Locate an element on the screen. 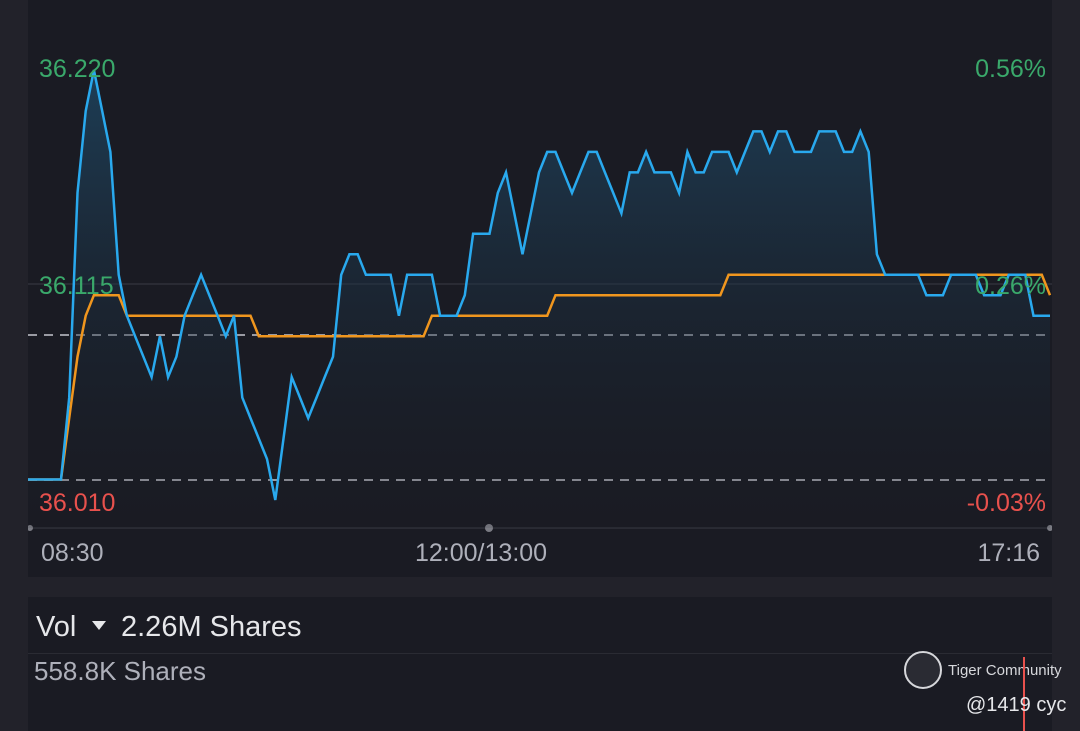 The width and height of the screenshot is (1080, 731). pct-high-label: 0.56% is located at coordinates (1010, 69).